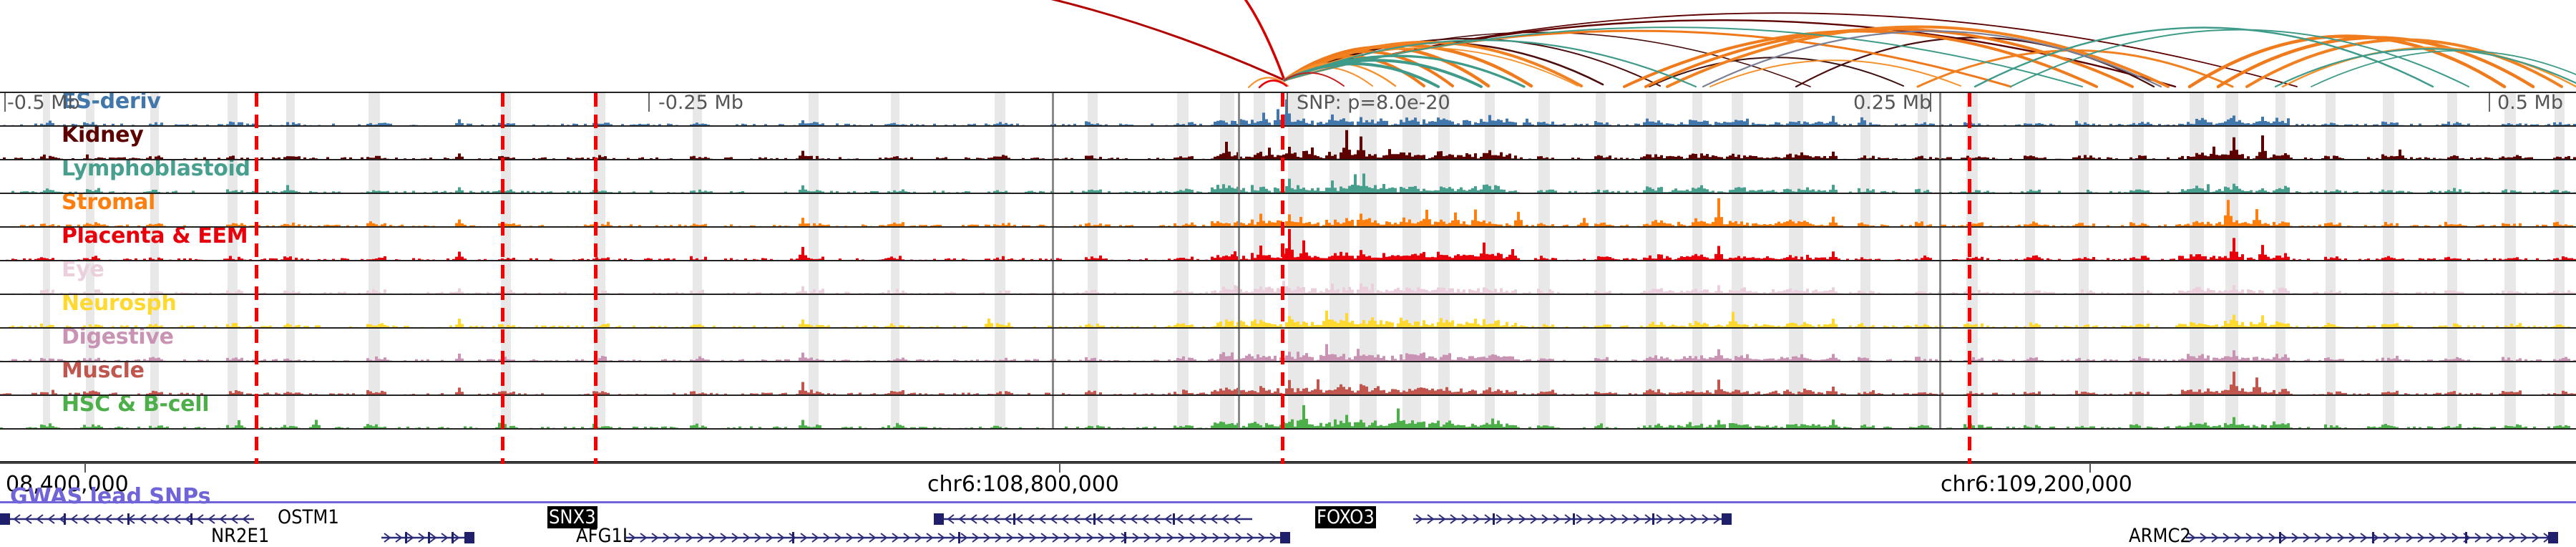 The width and height of the screenshot is (2576, 547). What do you see at coordinates (1282, 278) in the screenshot?
I see `snp-marker-line` at bounding box center [1282, 278].